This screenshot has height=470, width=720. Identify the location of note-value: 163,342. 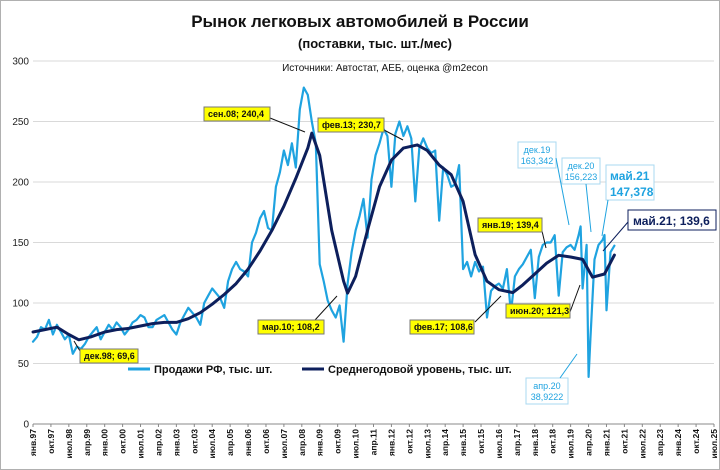
(537, 161).